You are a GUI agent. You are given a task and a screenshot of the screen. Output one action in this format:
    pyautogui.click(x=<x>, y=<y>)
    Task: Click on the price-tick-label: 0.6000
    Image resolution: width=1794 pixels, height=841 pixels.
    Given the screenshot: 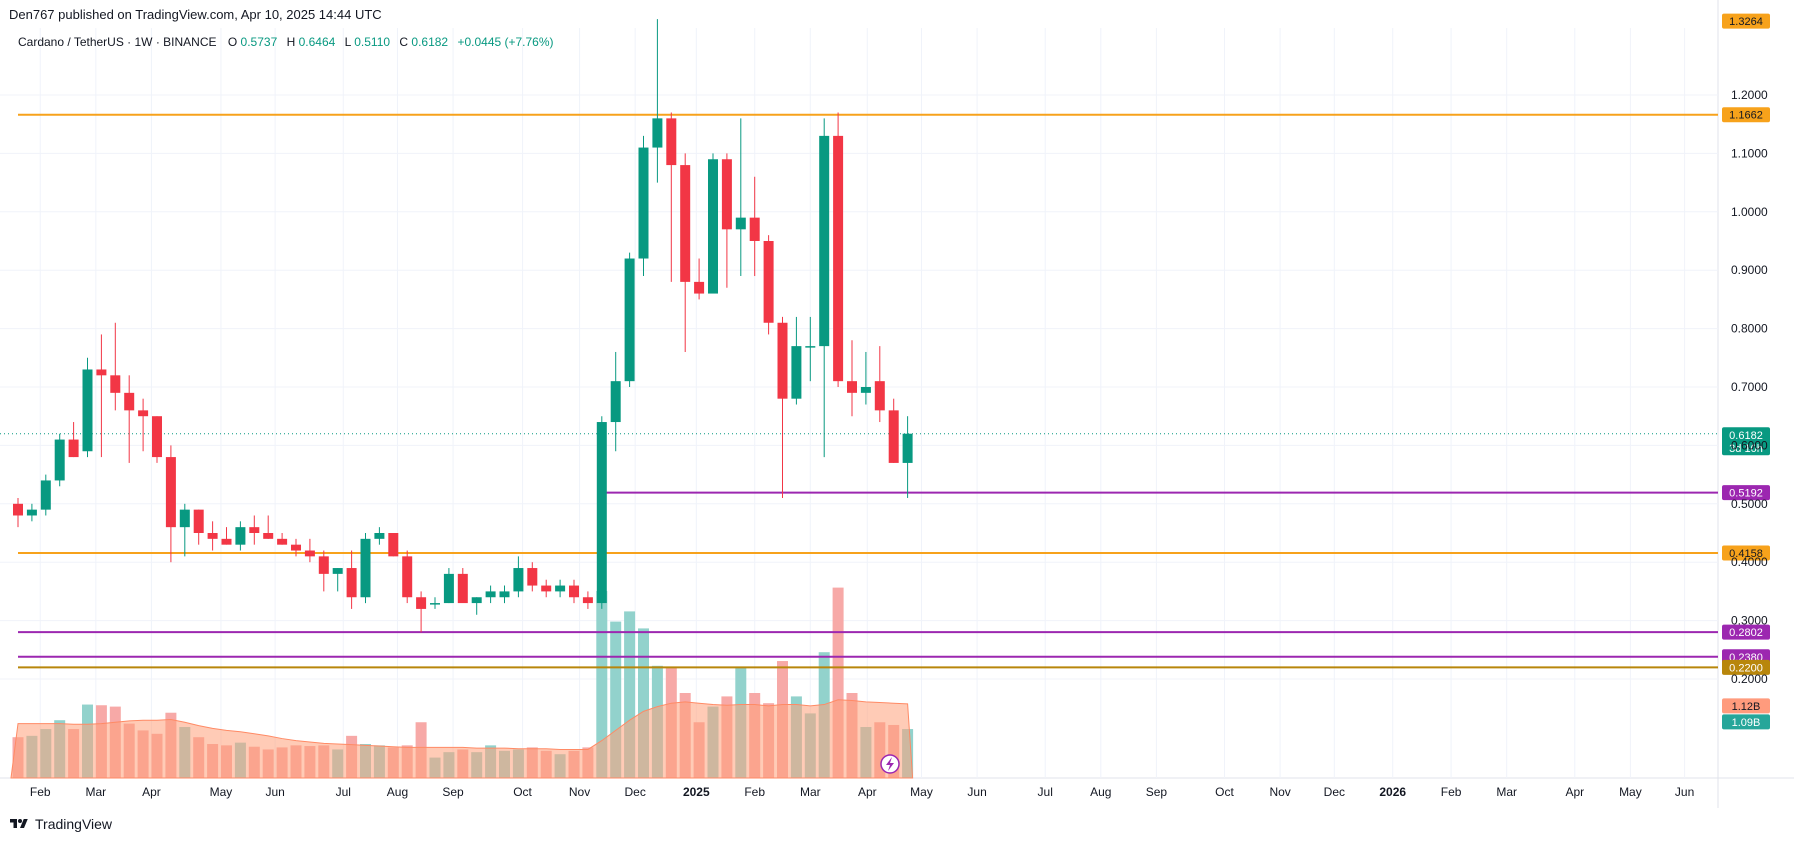 What is the action you would take?
    pyautogui.click(x=1749, y=445)
    